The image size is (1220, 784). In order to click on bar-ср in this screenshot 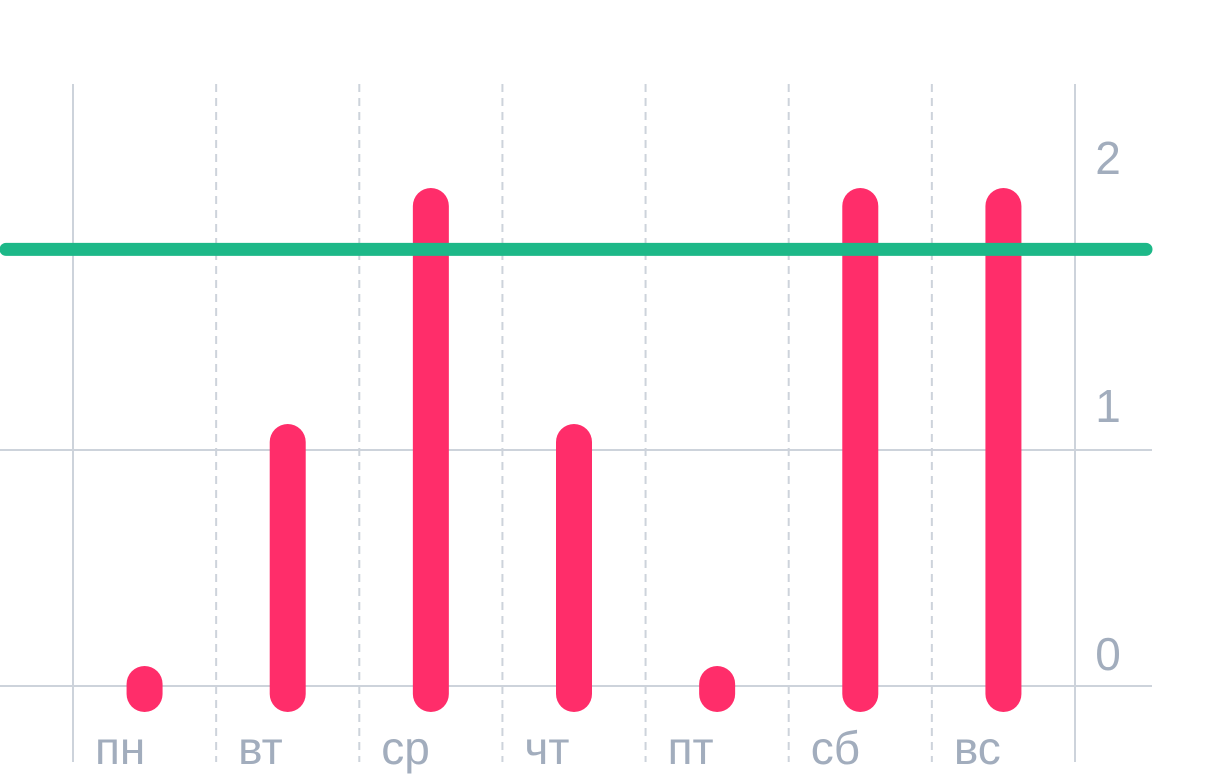, I will do `click(430, 450)`.